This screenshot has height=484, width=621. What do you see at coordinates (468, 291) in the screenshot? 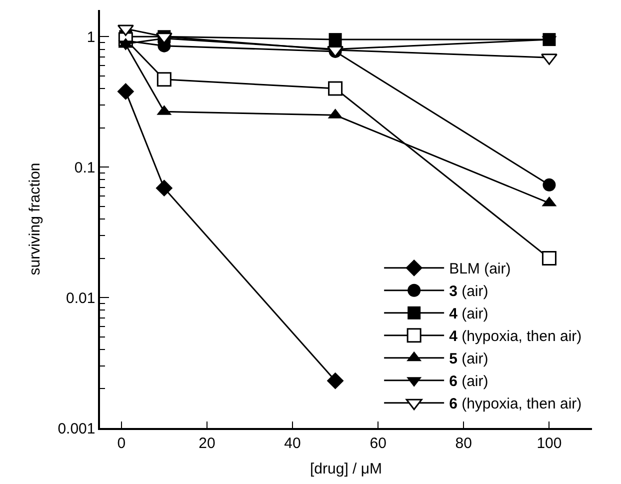
I see `legend-label: 3 (air)` at bounding box center [468, 291].